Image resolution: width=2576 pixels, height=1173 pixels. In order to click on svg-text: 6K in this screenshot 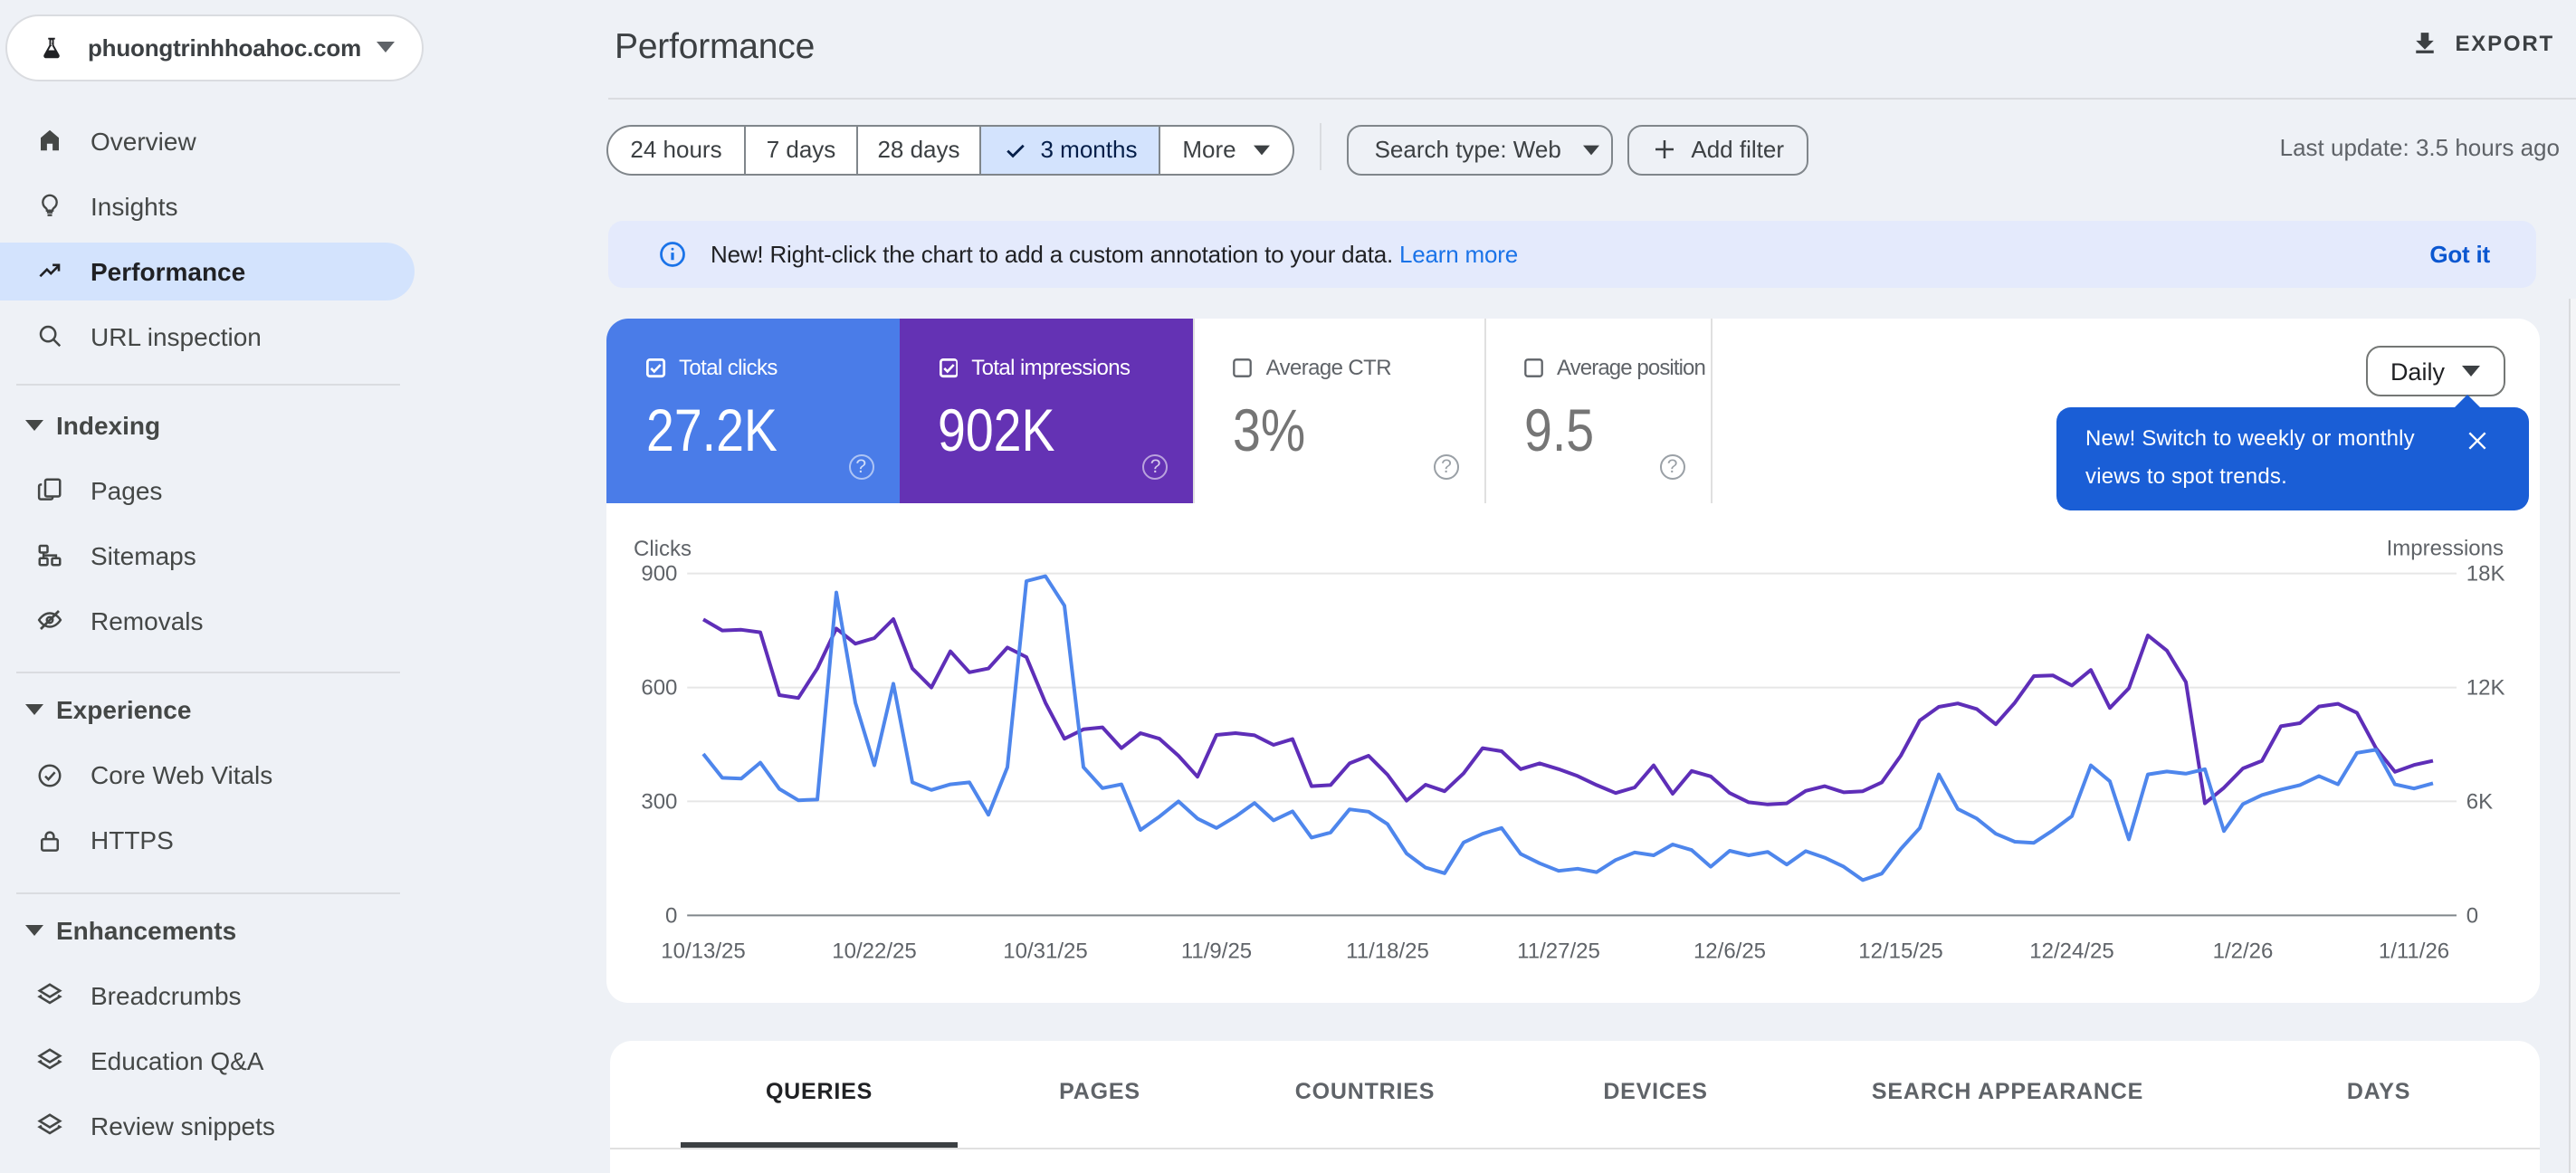, I will do `click(2479, 801)`.